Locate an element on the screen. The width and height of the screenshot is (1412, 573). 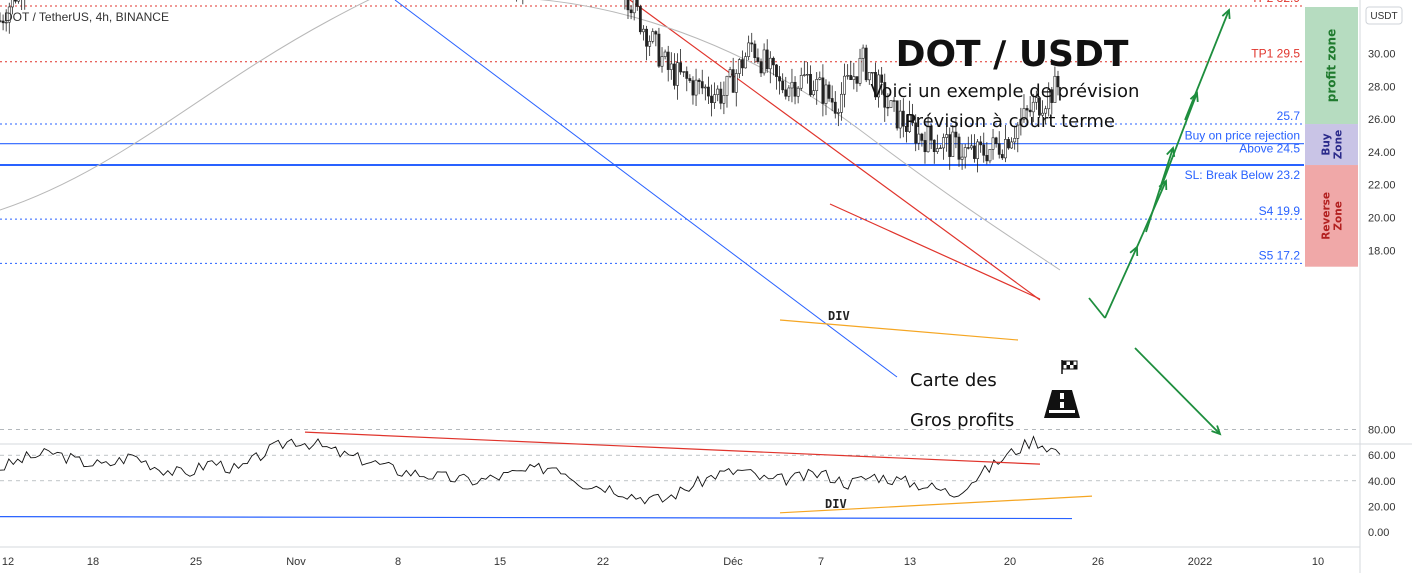
zone-buy-label-2: Zone is located at coordinates (1339, 144).